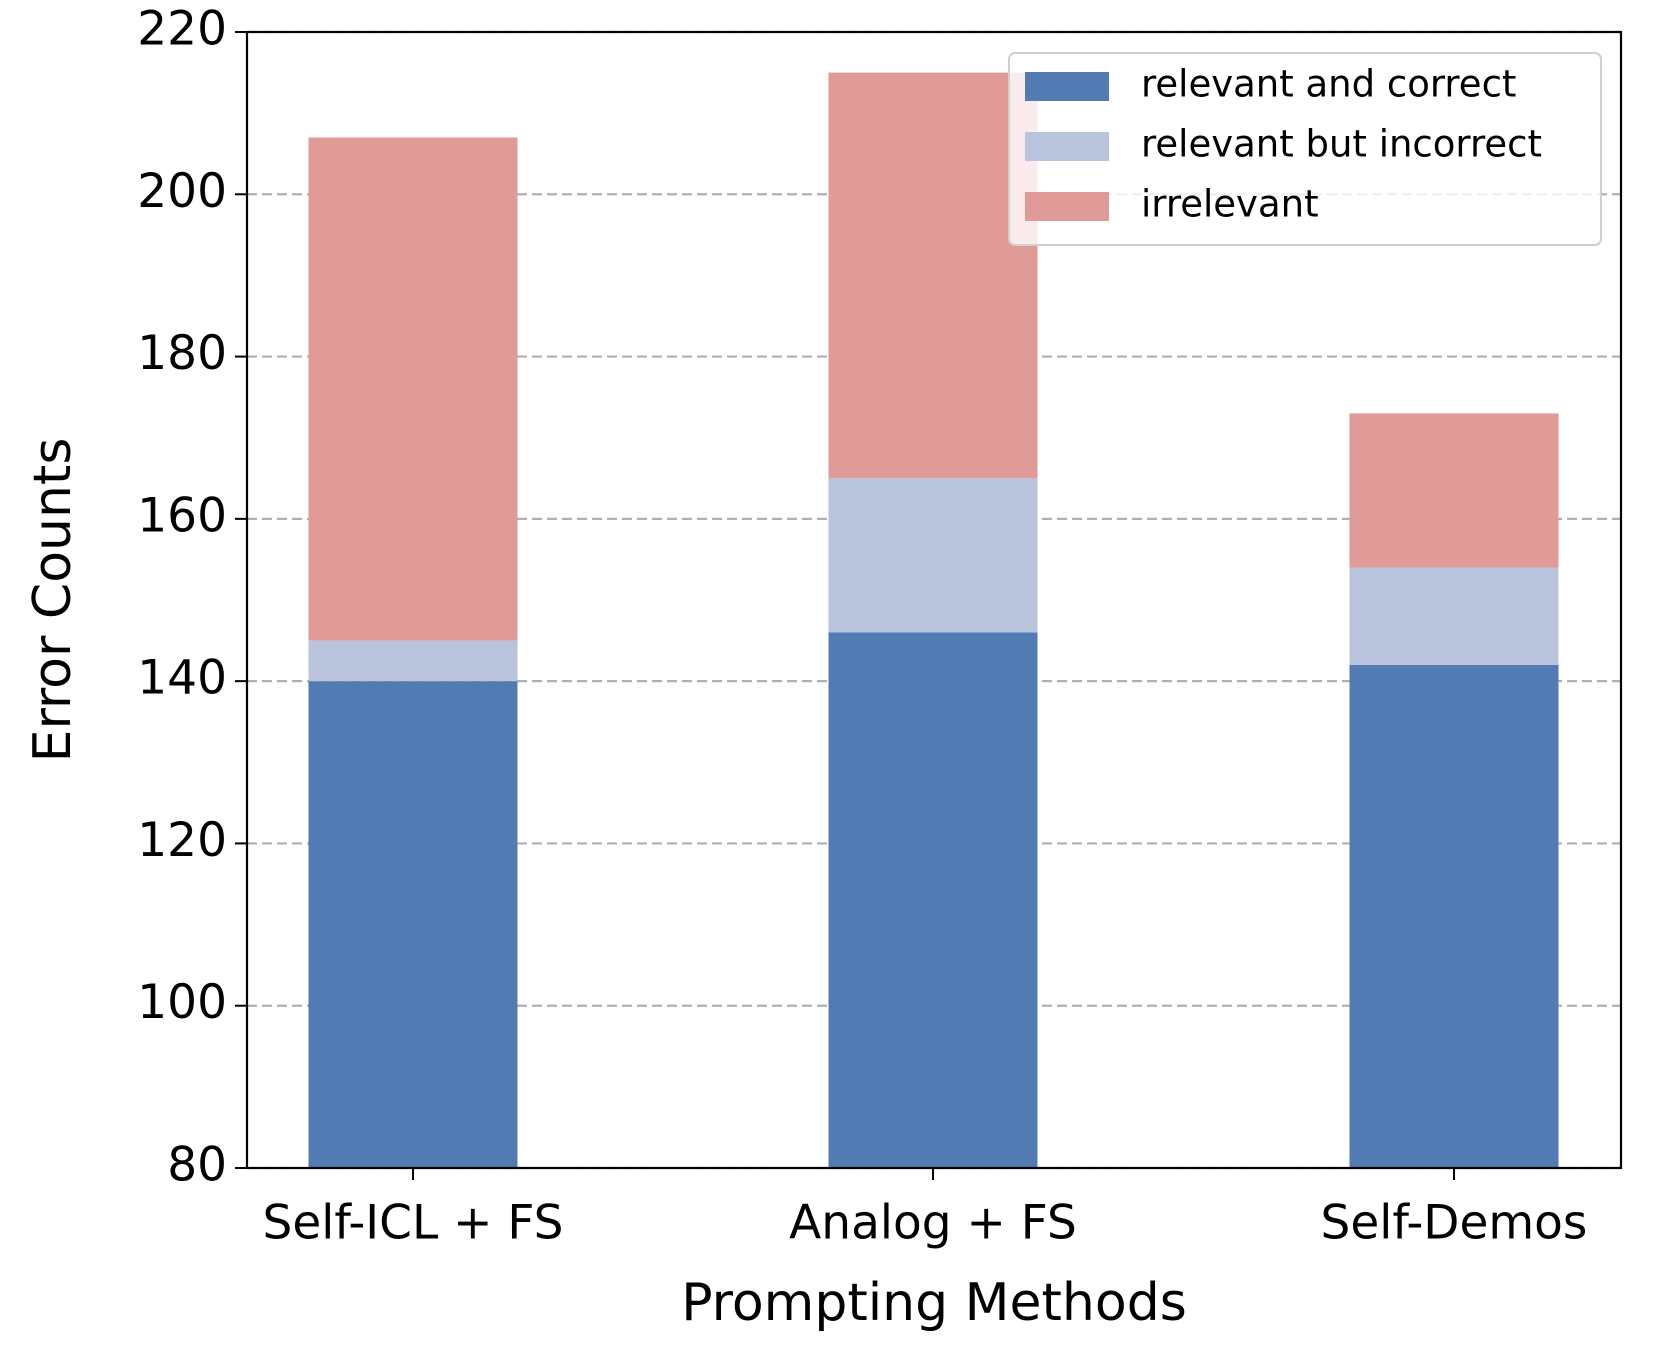  Describe the element at coordinates (1341, 144) in the screenshot. I see `legend-label: relevant but incorrect` at that location.